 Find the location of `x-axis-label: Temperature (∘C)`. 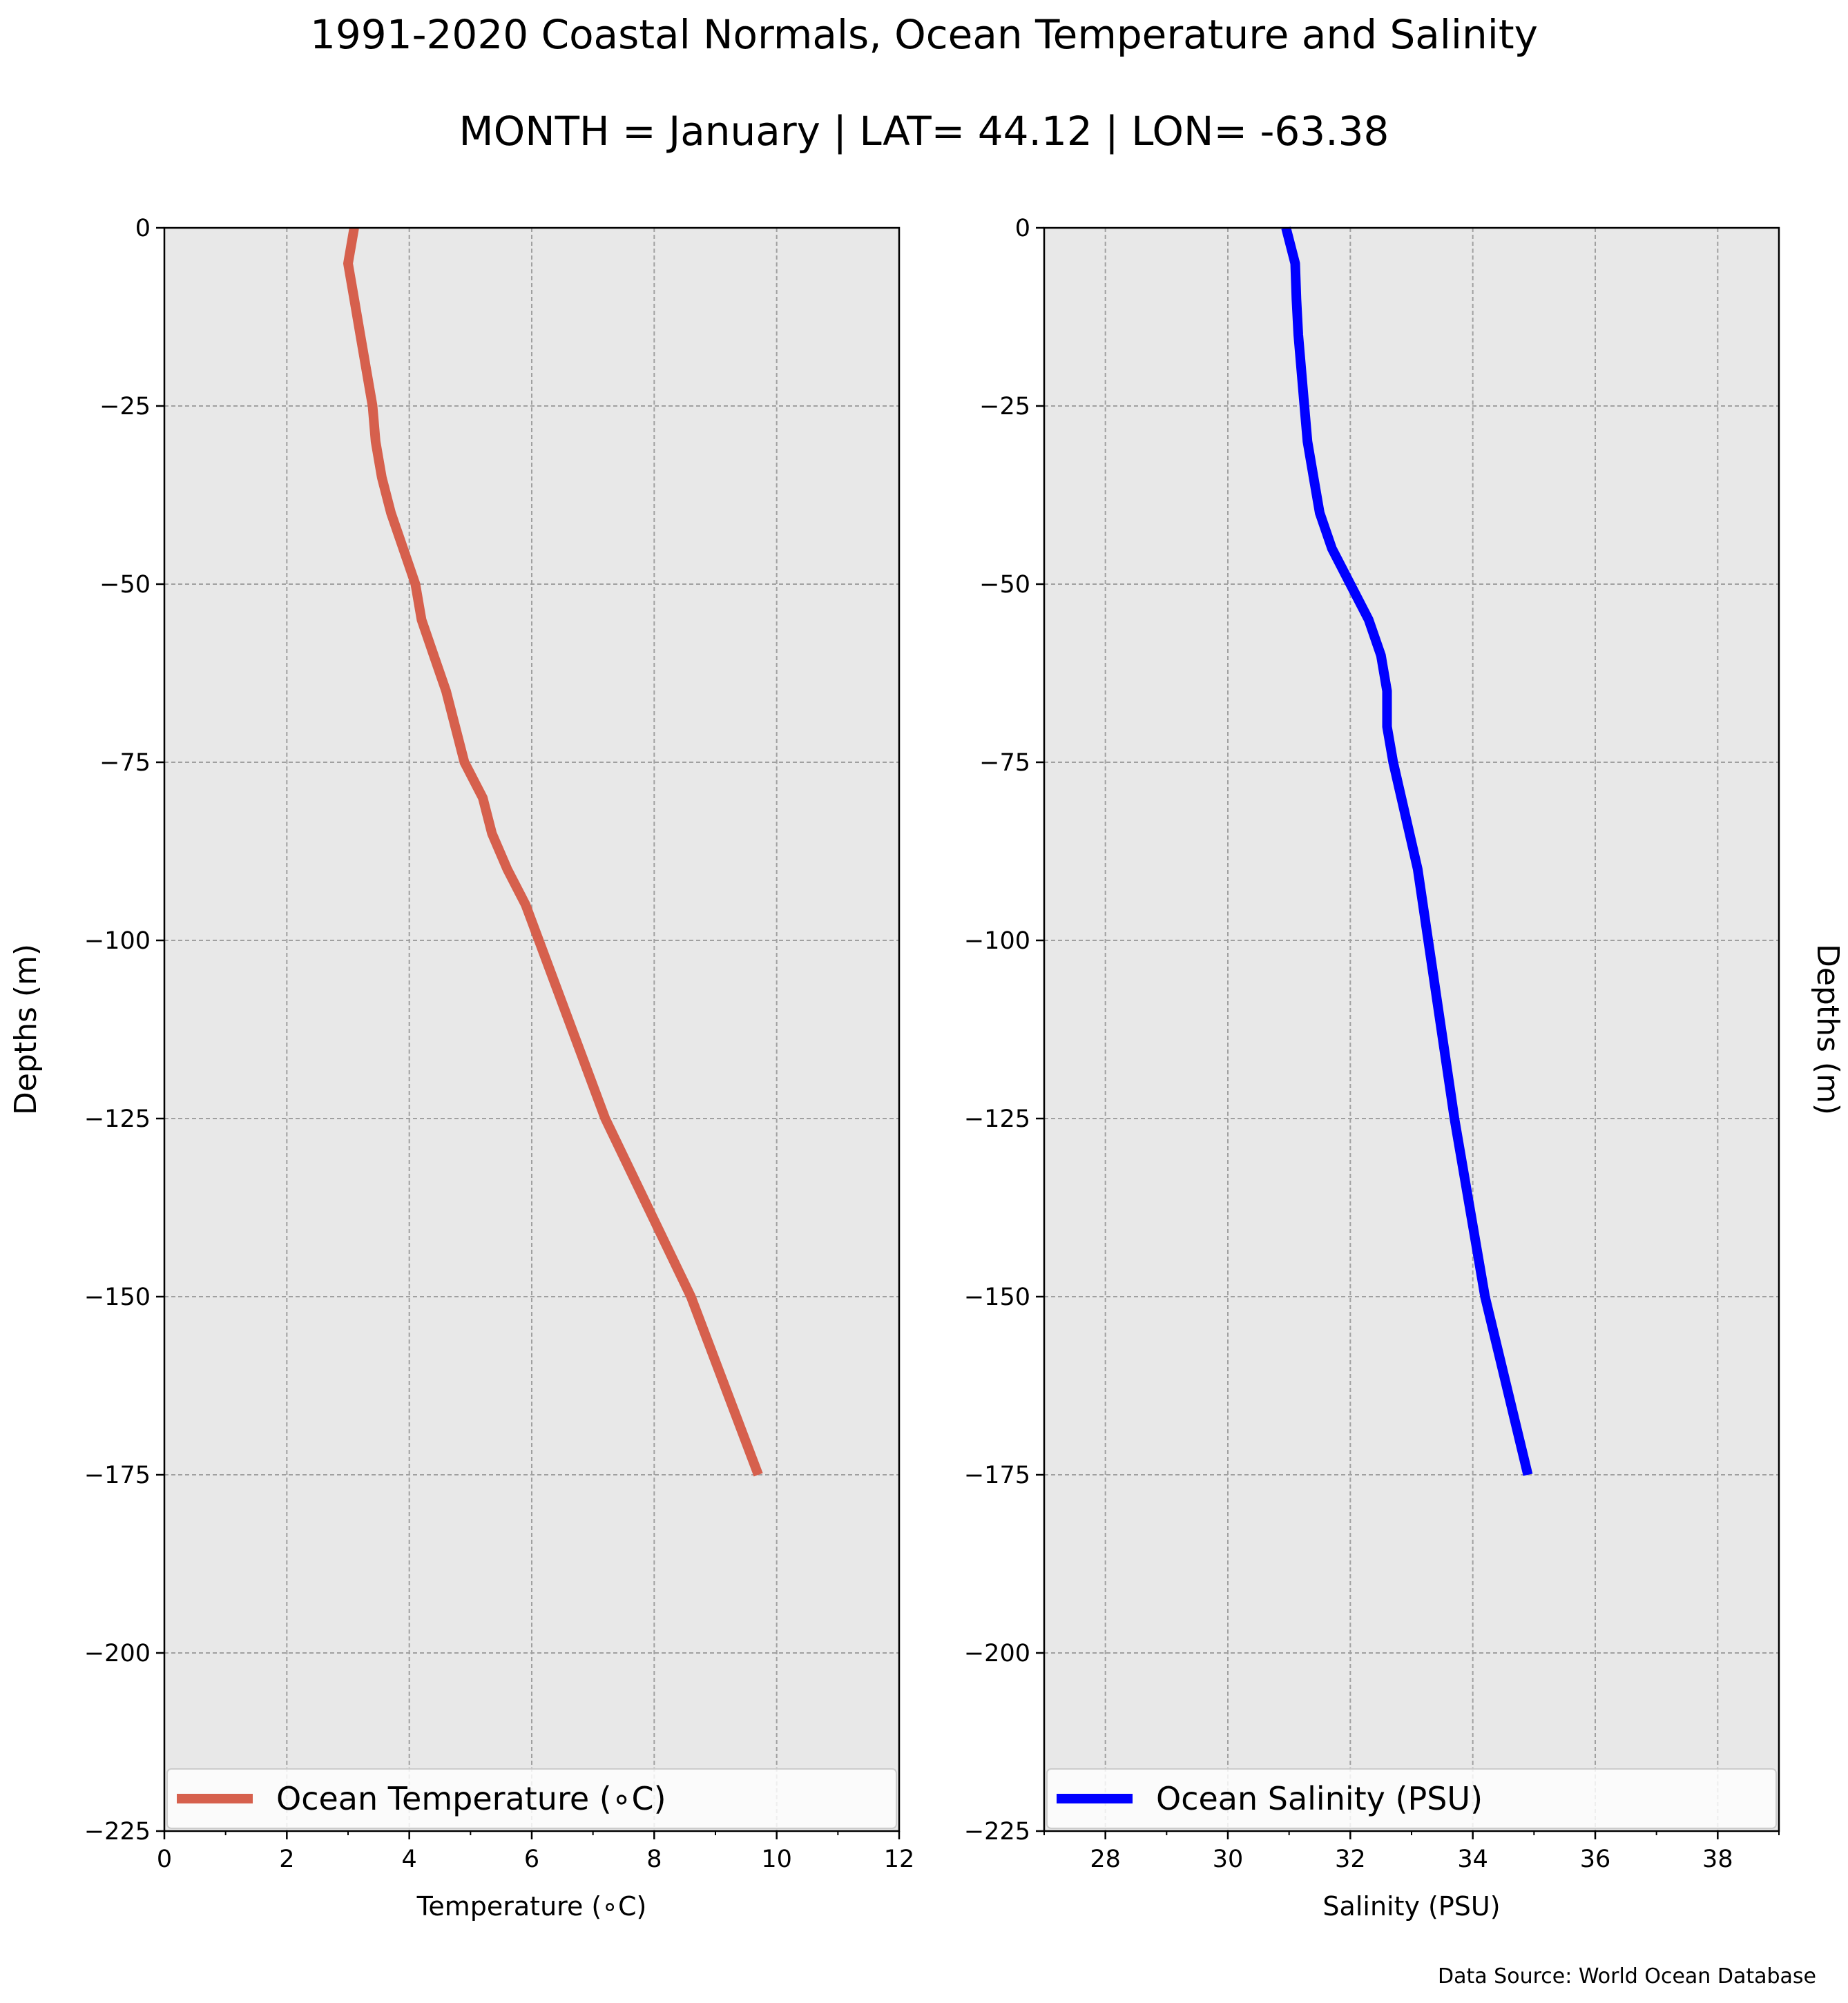

x-axis-label: Temperature (∘C) is located at coordinates (531, 1906).